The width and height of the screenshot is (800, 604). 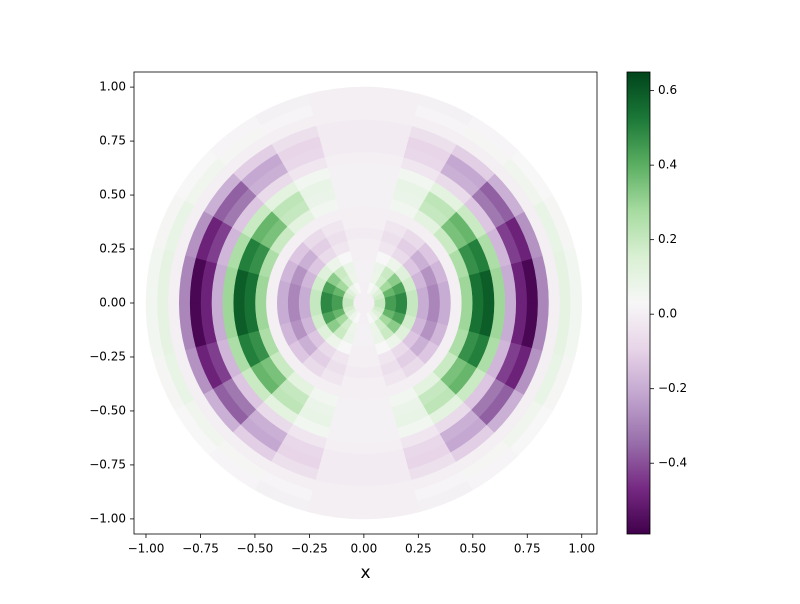 What do you see at coordinates (365, 573) in the screenshot?
I see `x-axis-label: x` at bounding box center [365, 573].